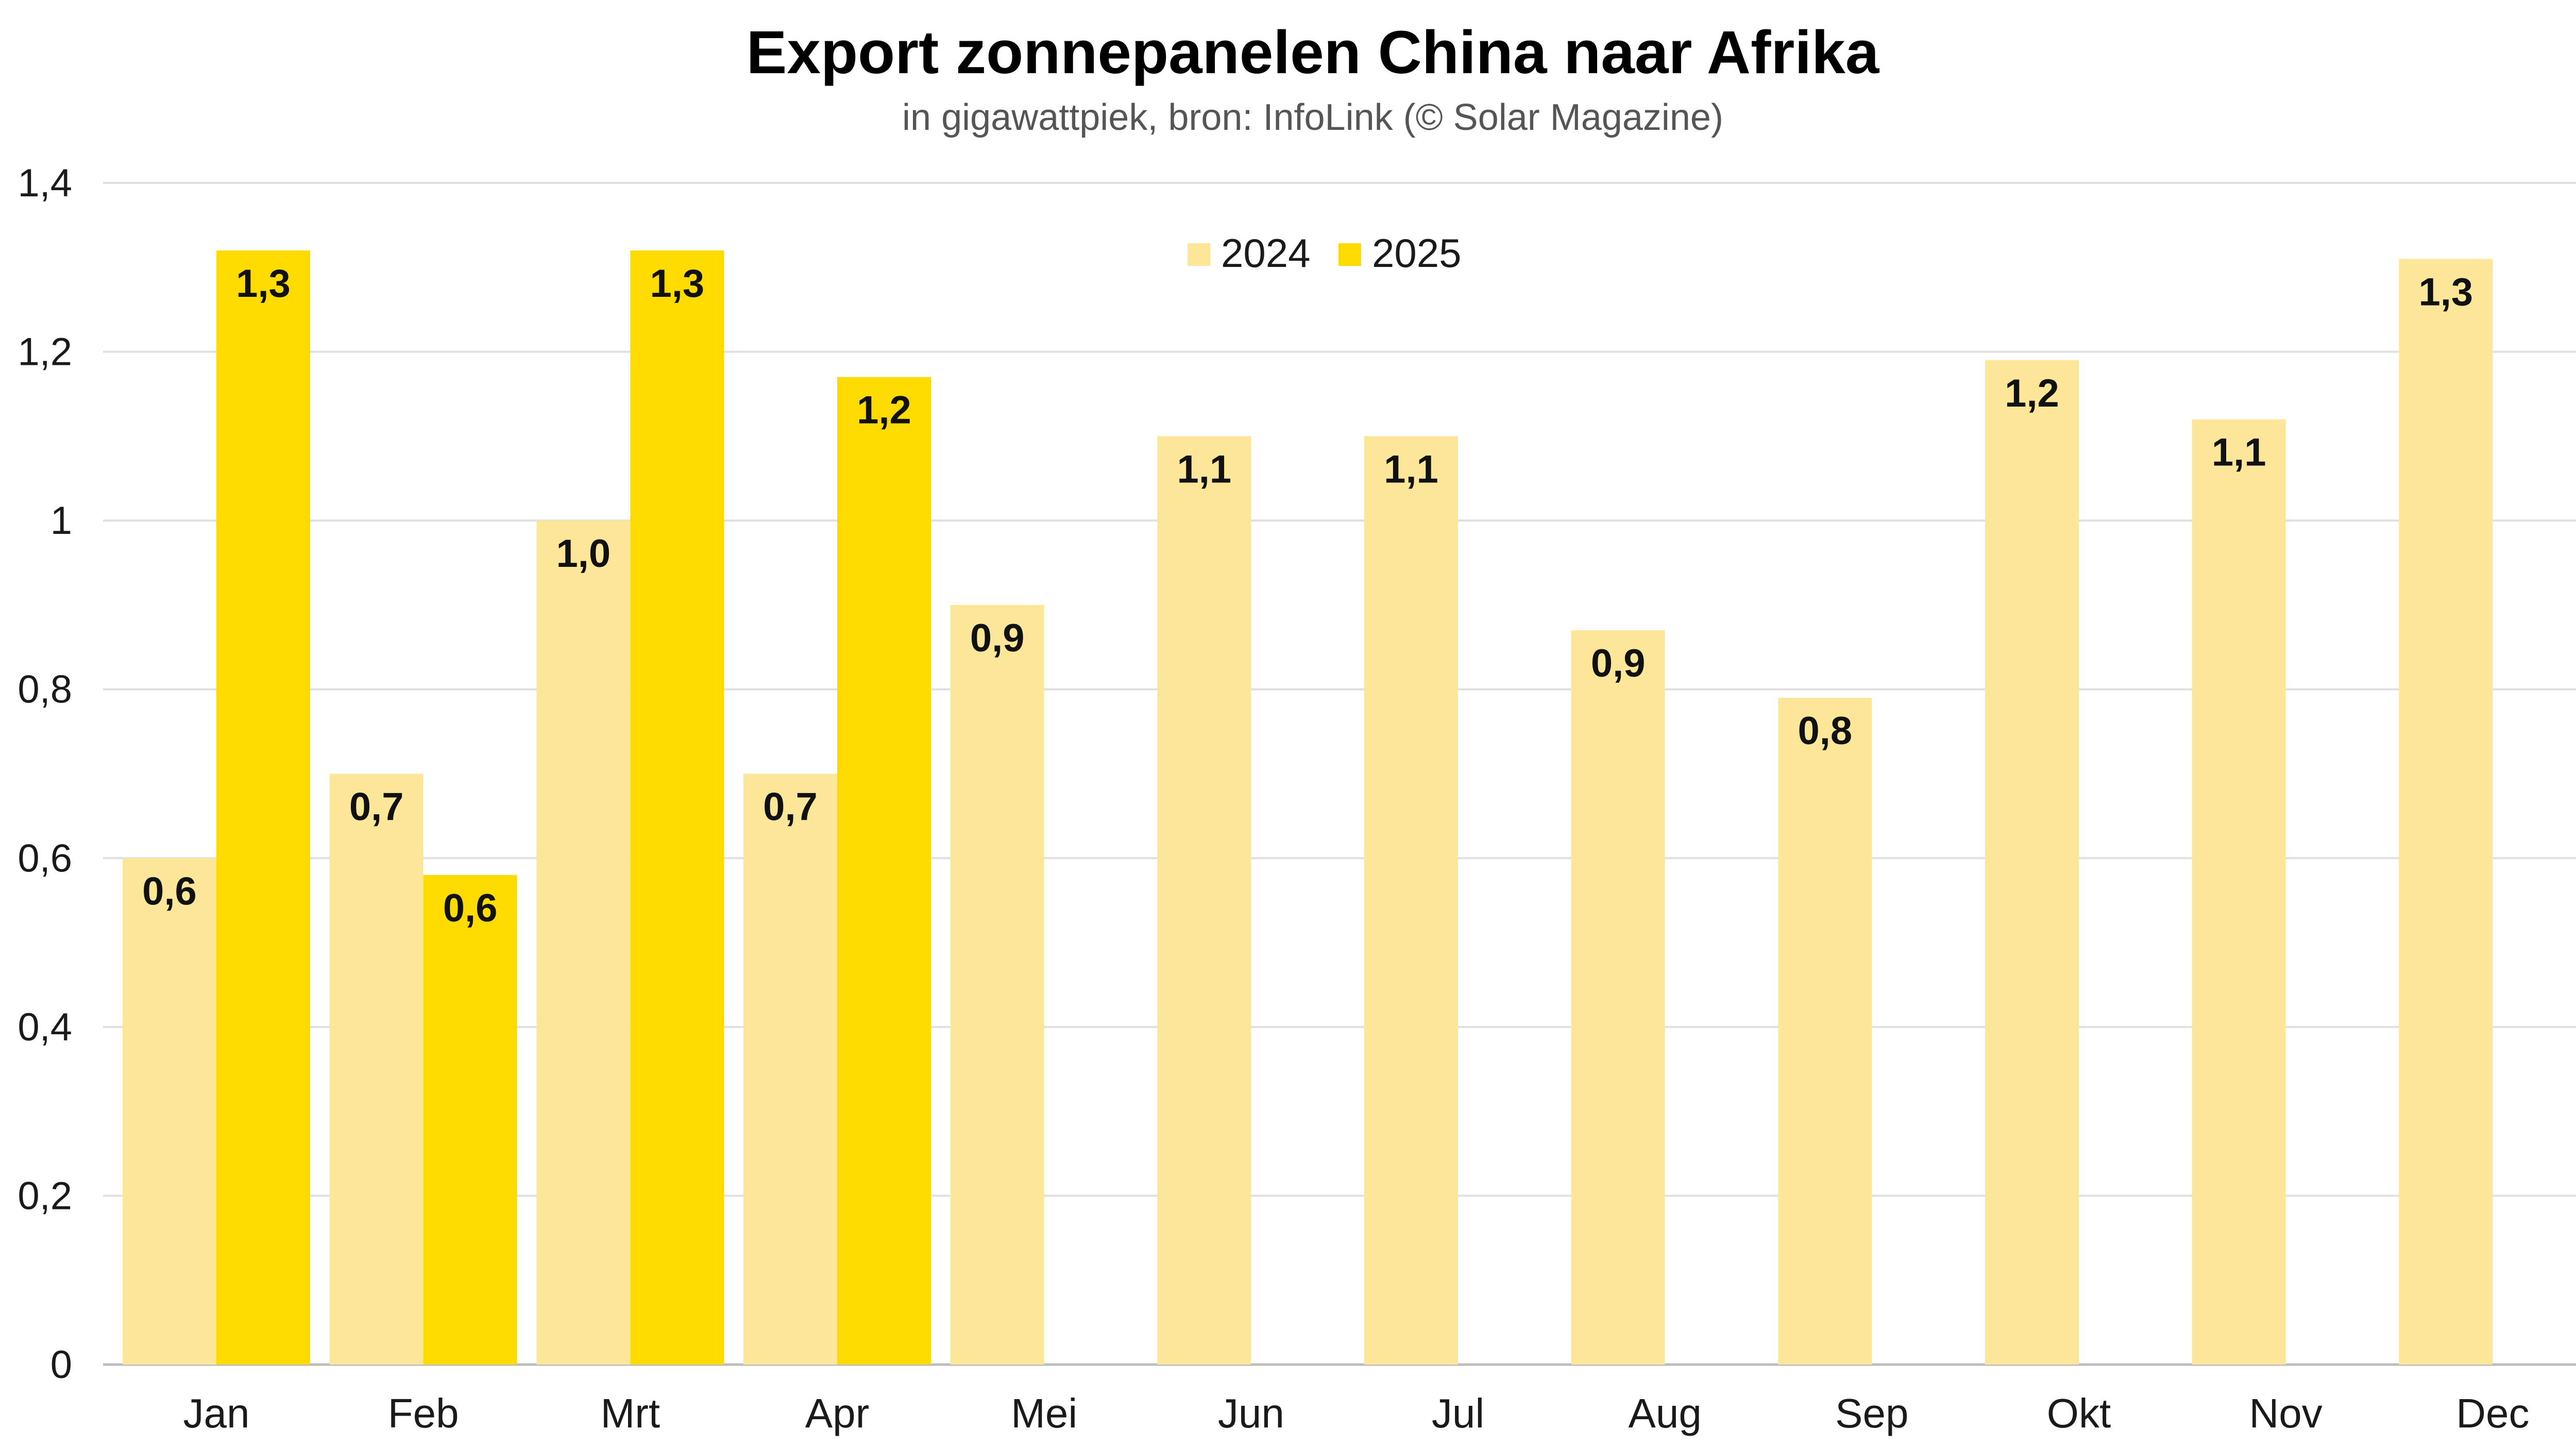 This screenshot has width=2576, height=1446. Describe the element at coordinates (1618, 663) in the screenshot. I see `data-label-2024-aug: 0,9` at that location.